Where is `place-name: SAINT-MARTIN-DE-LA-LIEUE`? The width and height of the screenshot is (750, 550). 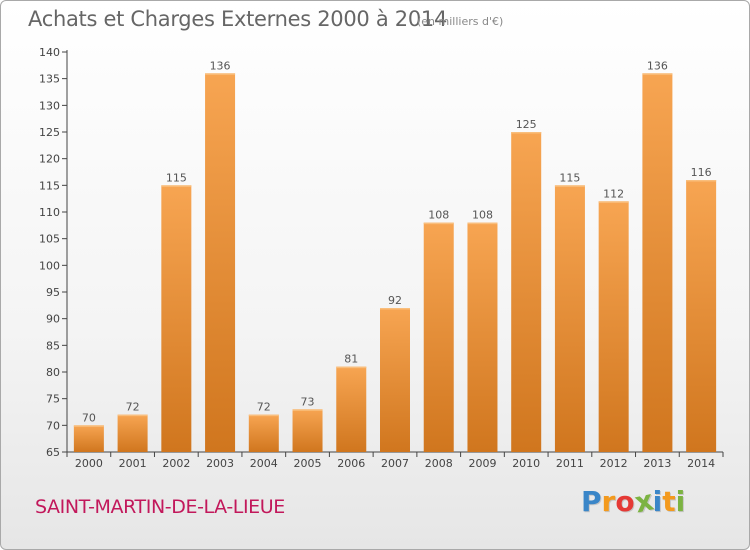 place-name: SAINT-MARTIN-DE-LA-LIEUE is located at coordinates (160, 507).